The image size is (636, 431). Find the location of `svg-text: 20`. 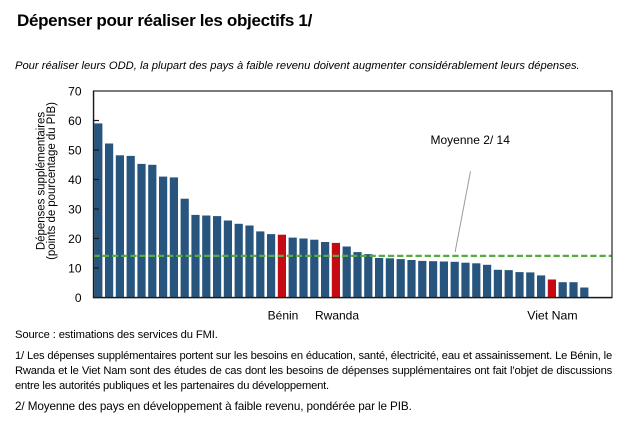

svg-text: 20 is located at coordinates (75, 239).